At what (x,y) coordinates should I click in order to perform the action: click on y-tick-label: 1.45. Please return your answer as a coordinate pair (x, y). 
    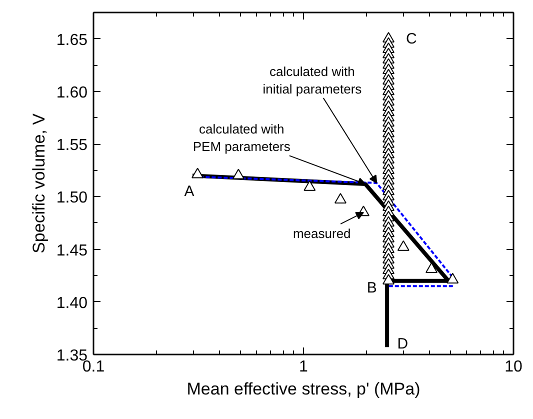
    Looking at the image, I should click on (72, 251).